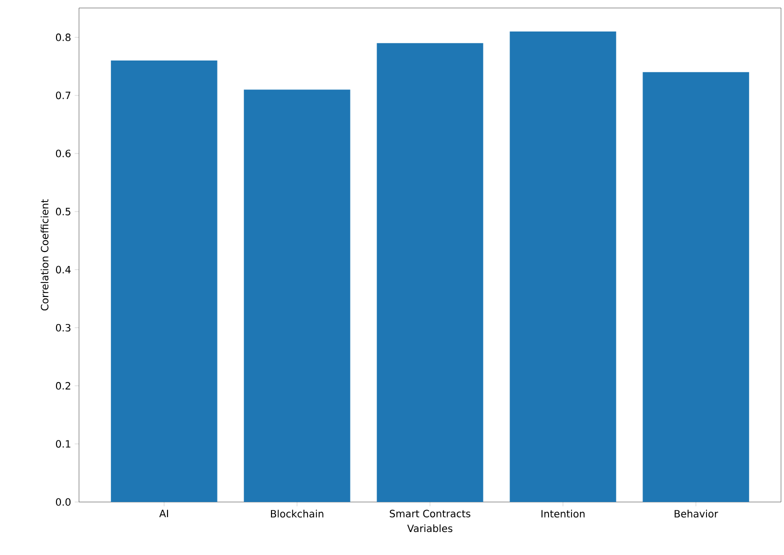 This screenshot has width=784, height=555. I want to click on x-axis-title: Variables, so click(429, 528).